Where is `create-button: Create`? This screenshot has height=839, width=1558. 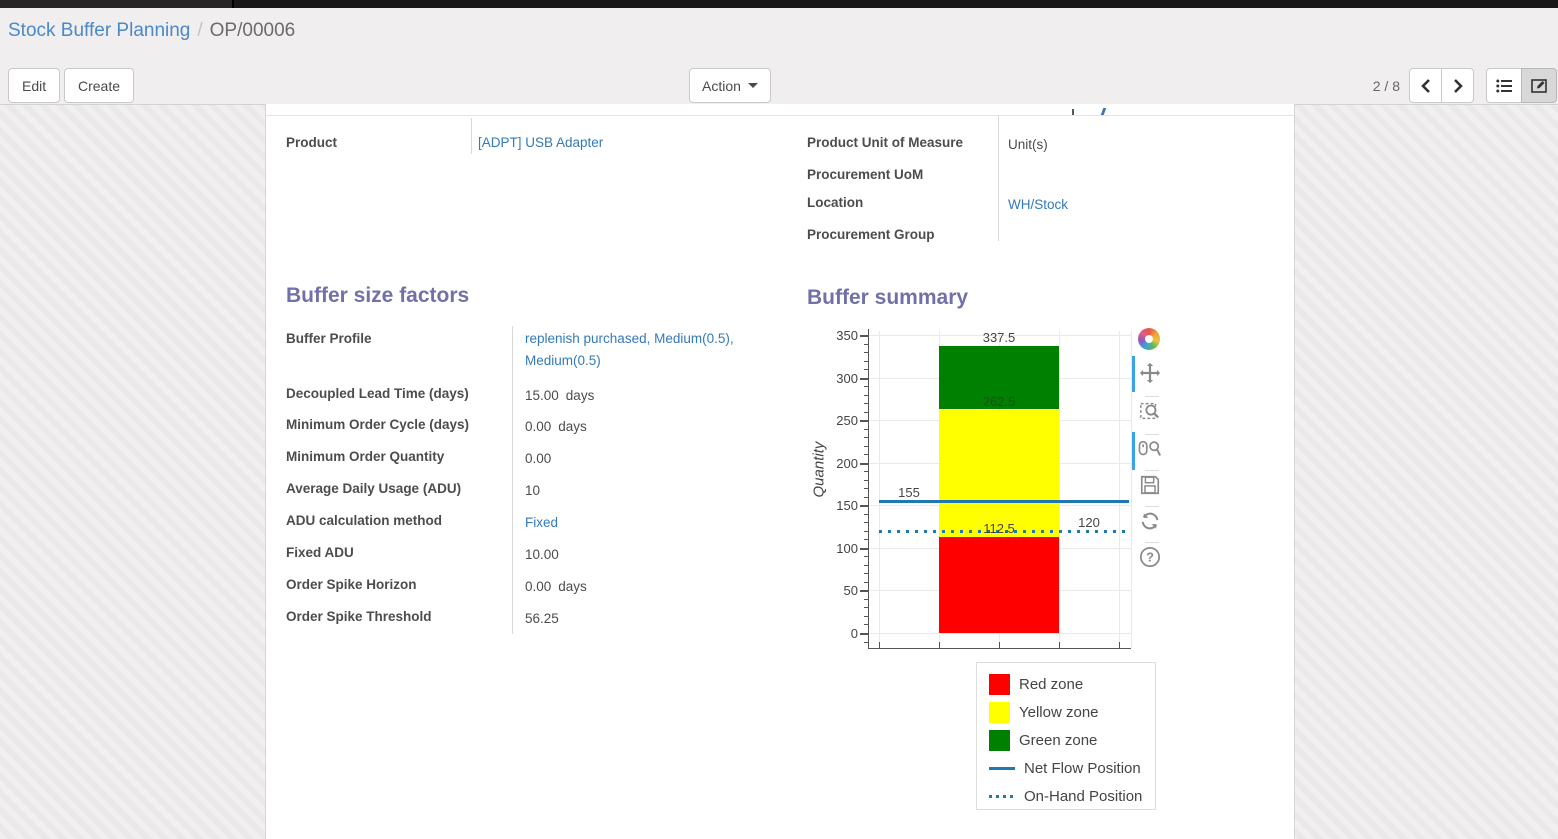
create-button: Create is located at coordinates (99, 85).